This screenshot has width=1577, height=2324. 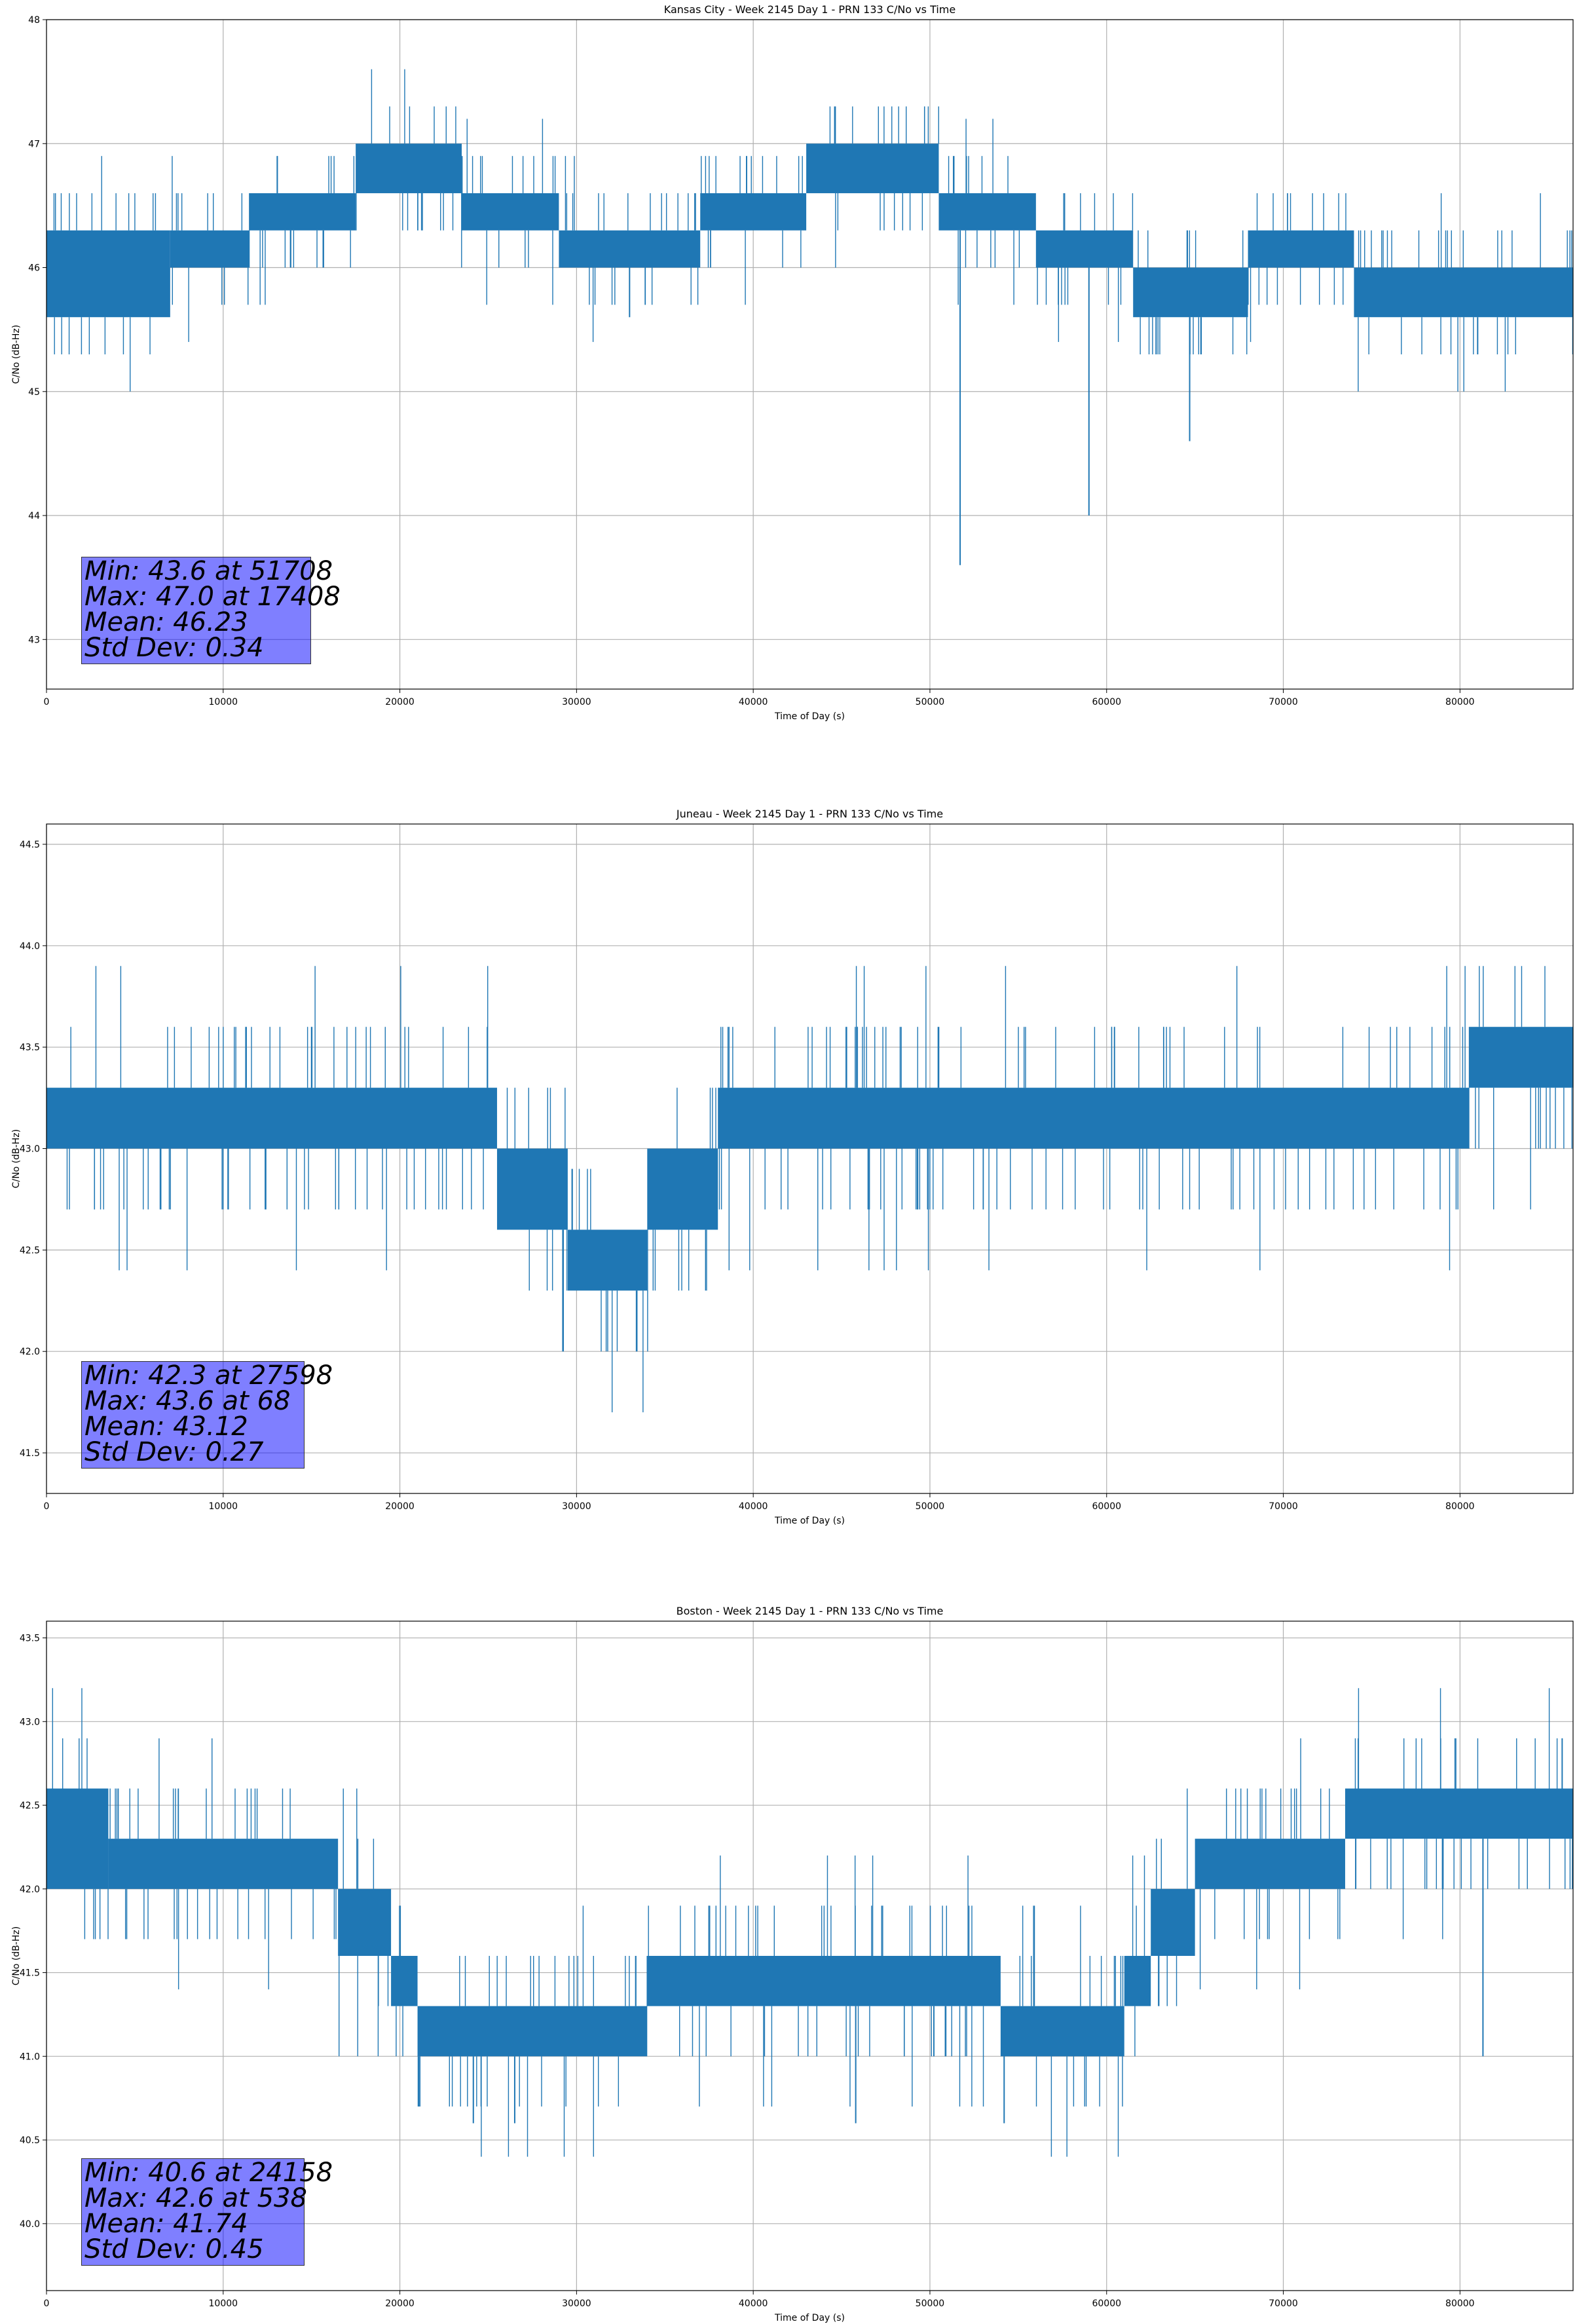 What do you see at coordinates (166, 622) in the screenshot?
I see `stats-mean: Mean: 46.23` at bounding box center [166, 622].